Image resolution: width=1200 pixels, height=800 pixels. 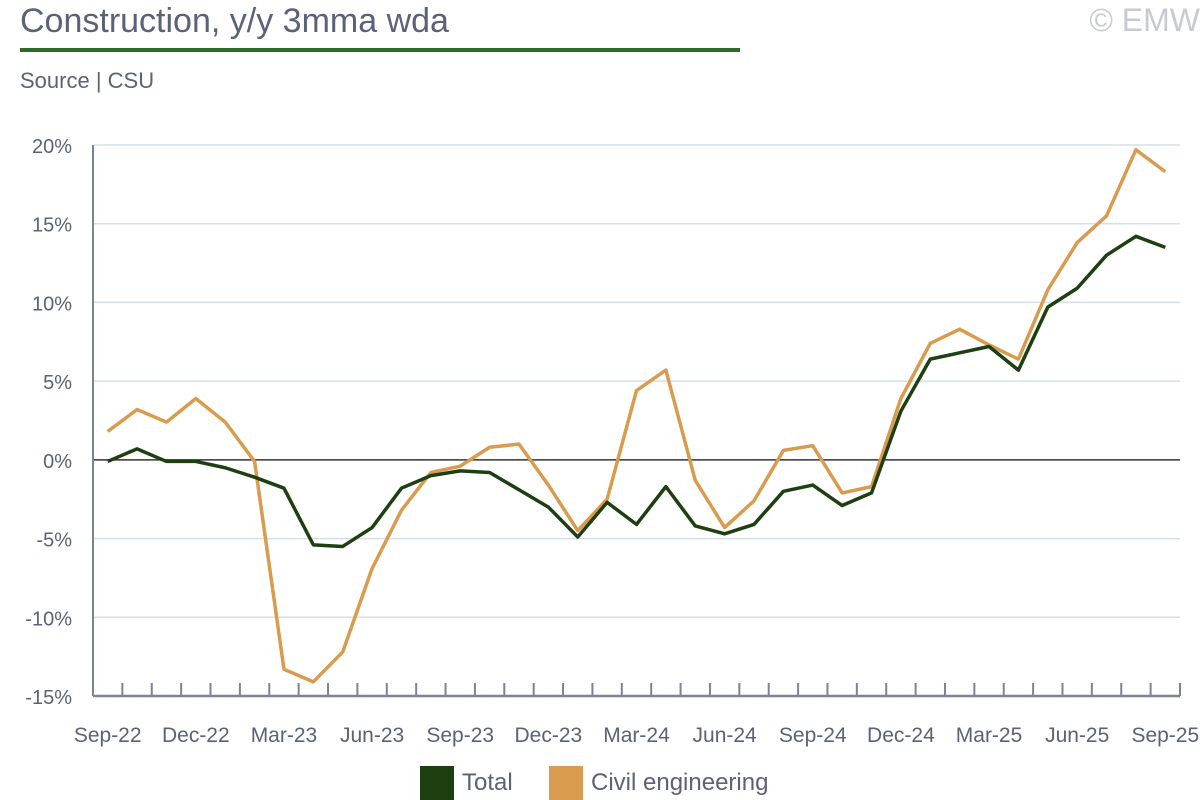 What do you see at coordinates (234, 21) in the screenshot?
I see `chart-title: Construction, y/y 3mma wda` at bounding box center [234, 21].